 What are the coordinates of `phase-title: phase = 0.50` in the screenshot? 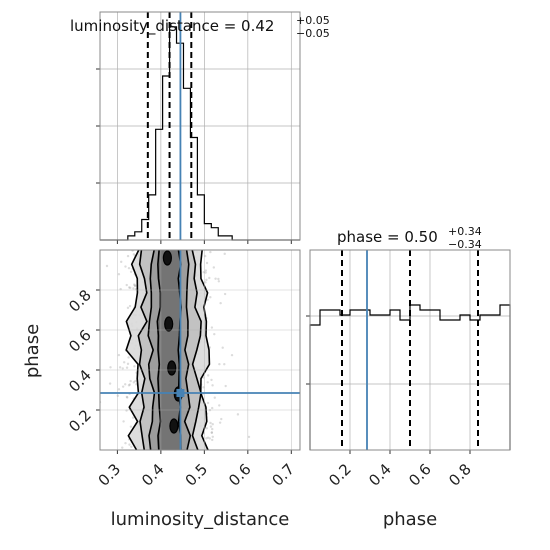 It's located at (387, 237).